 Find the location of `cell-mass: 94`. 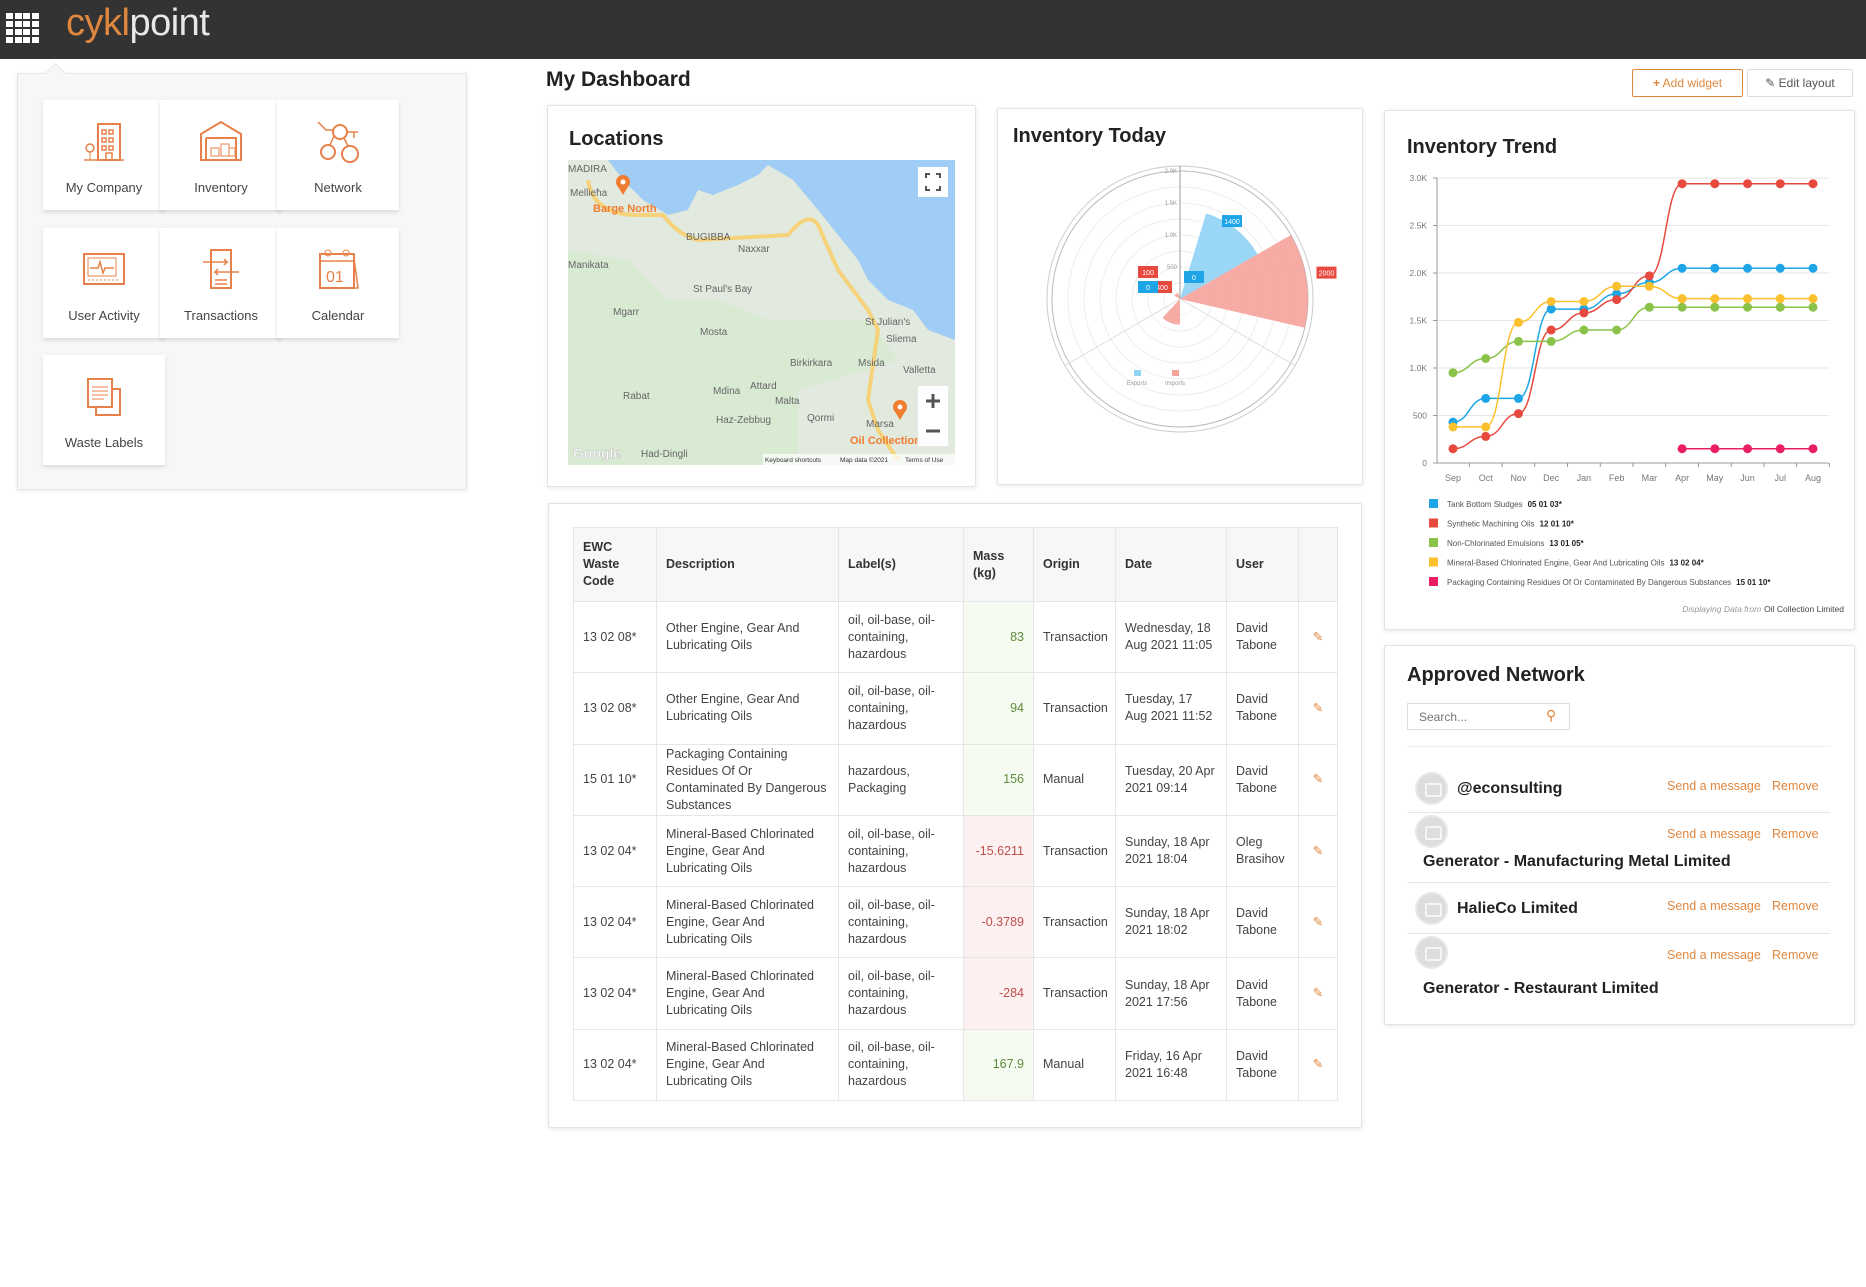

cell-mass: 94 is located at coordinates (998, 708).